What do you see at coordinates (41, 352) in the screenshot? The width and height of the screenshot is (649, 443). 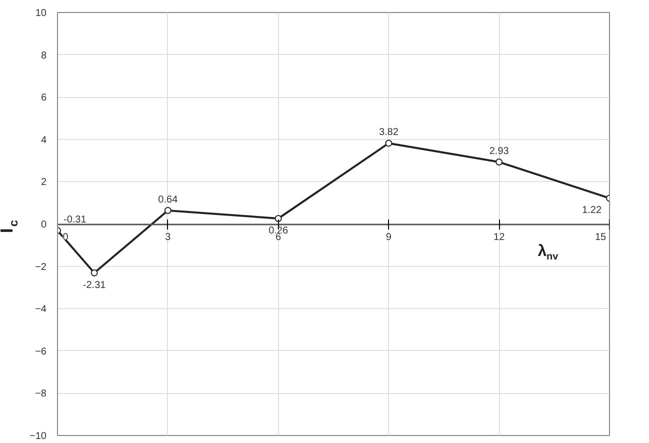 I see `y-tick-label: −6` at bounding box center [41, 352].